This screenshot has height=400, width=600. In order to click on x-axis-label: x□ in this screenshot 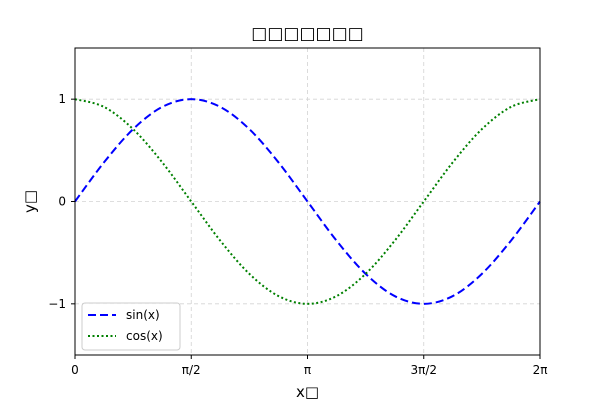, I will do `click(307, 391)`.